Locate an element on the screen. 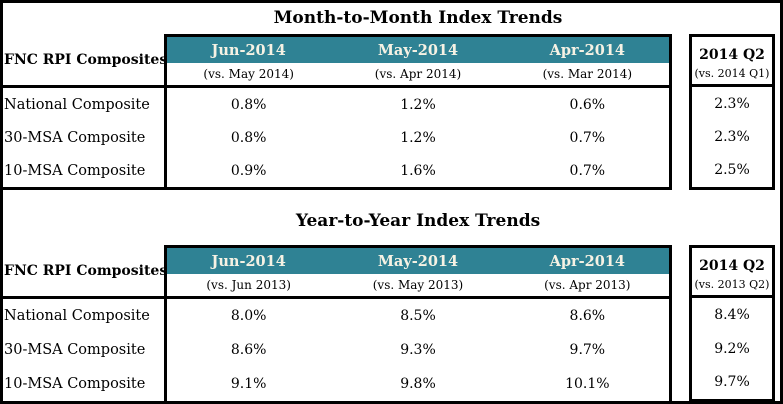  m2m-quarter-table: 2014 Q2 (vs. 2014 Q1) 2.3% 2.3% 2.5% is located at coordinates (732, 112).